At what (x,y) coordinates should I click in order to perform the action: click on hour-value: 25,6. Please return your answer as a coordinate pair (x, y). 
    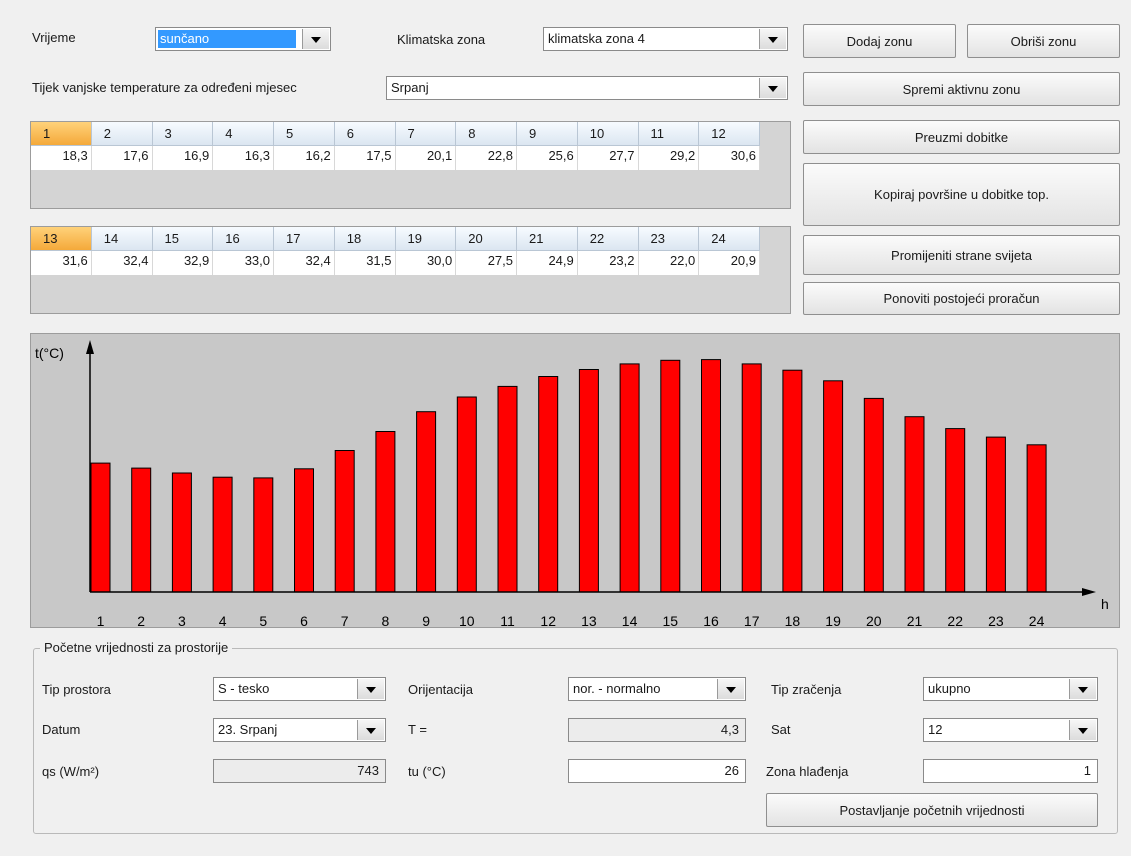
    Looking at the image, I should click on (547, 158).